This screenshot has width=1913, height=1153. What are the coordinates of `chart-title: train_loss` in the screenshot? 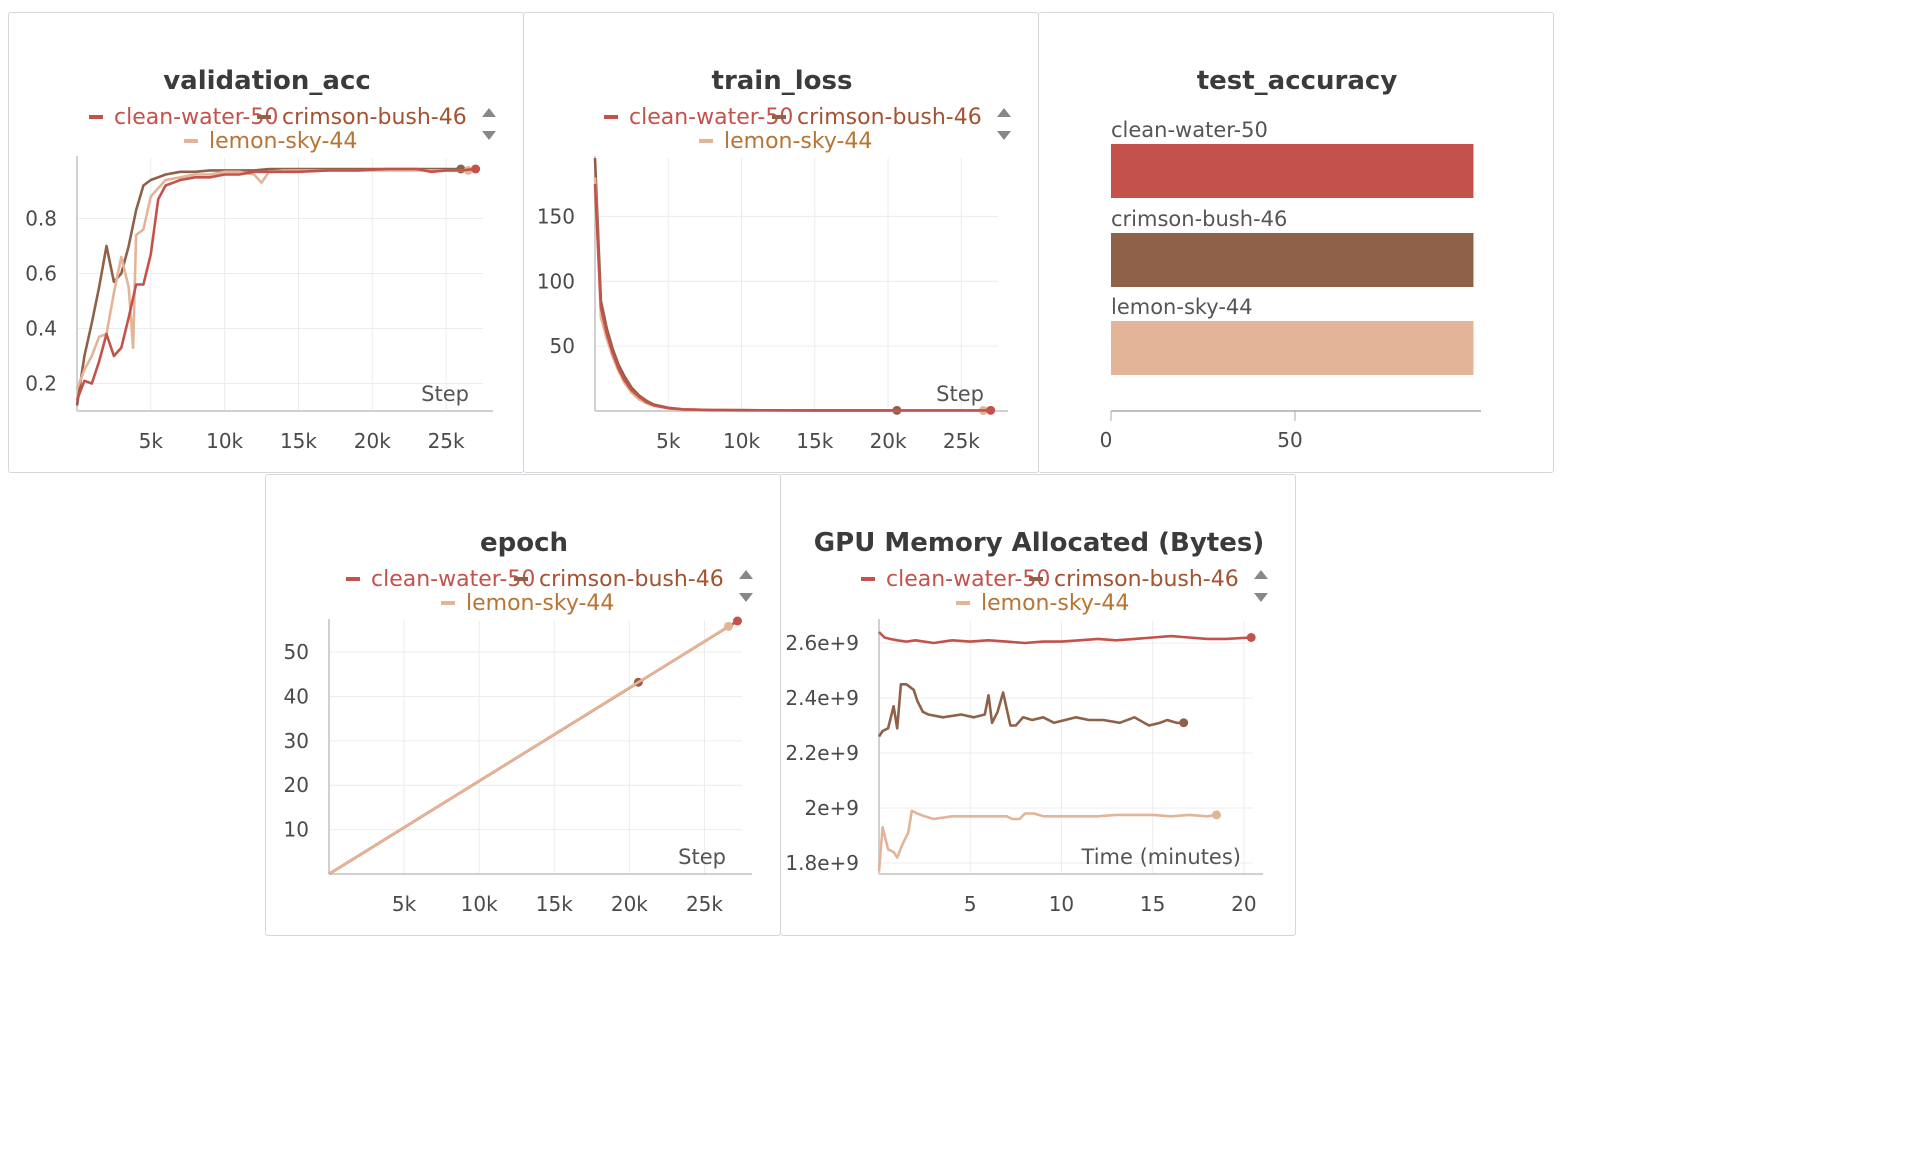 It's located at (782, 81).